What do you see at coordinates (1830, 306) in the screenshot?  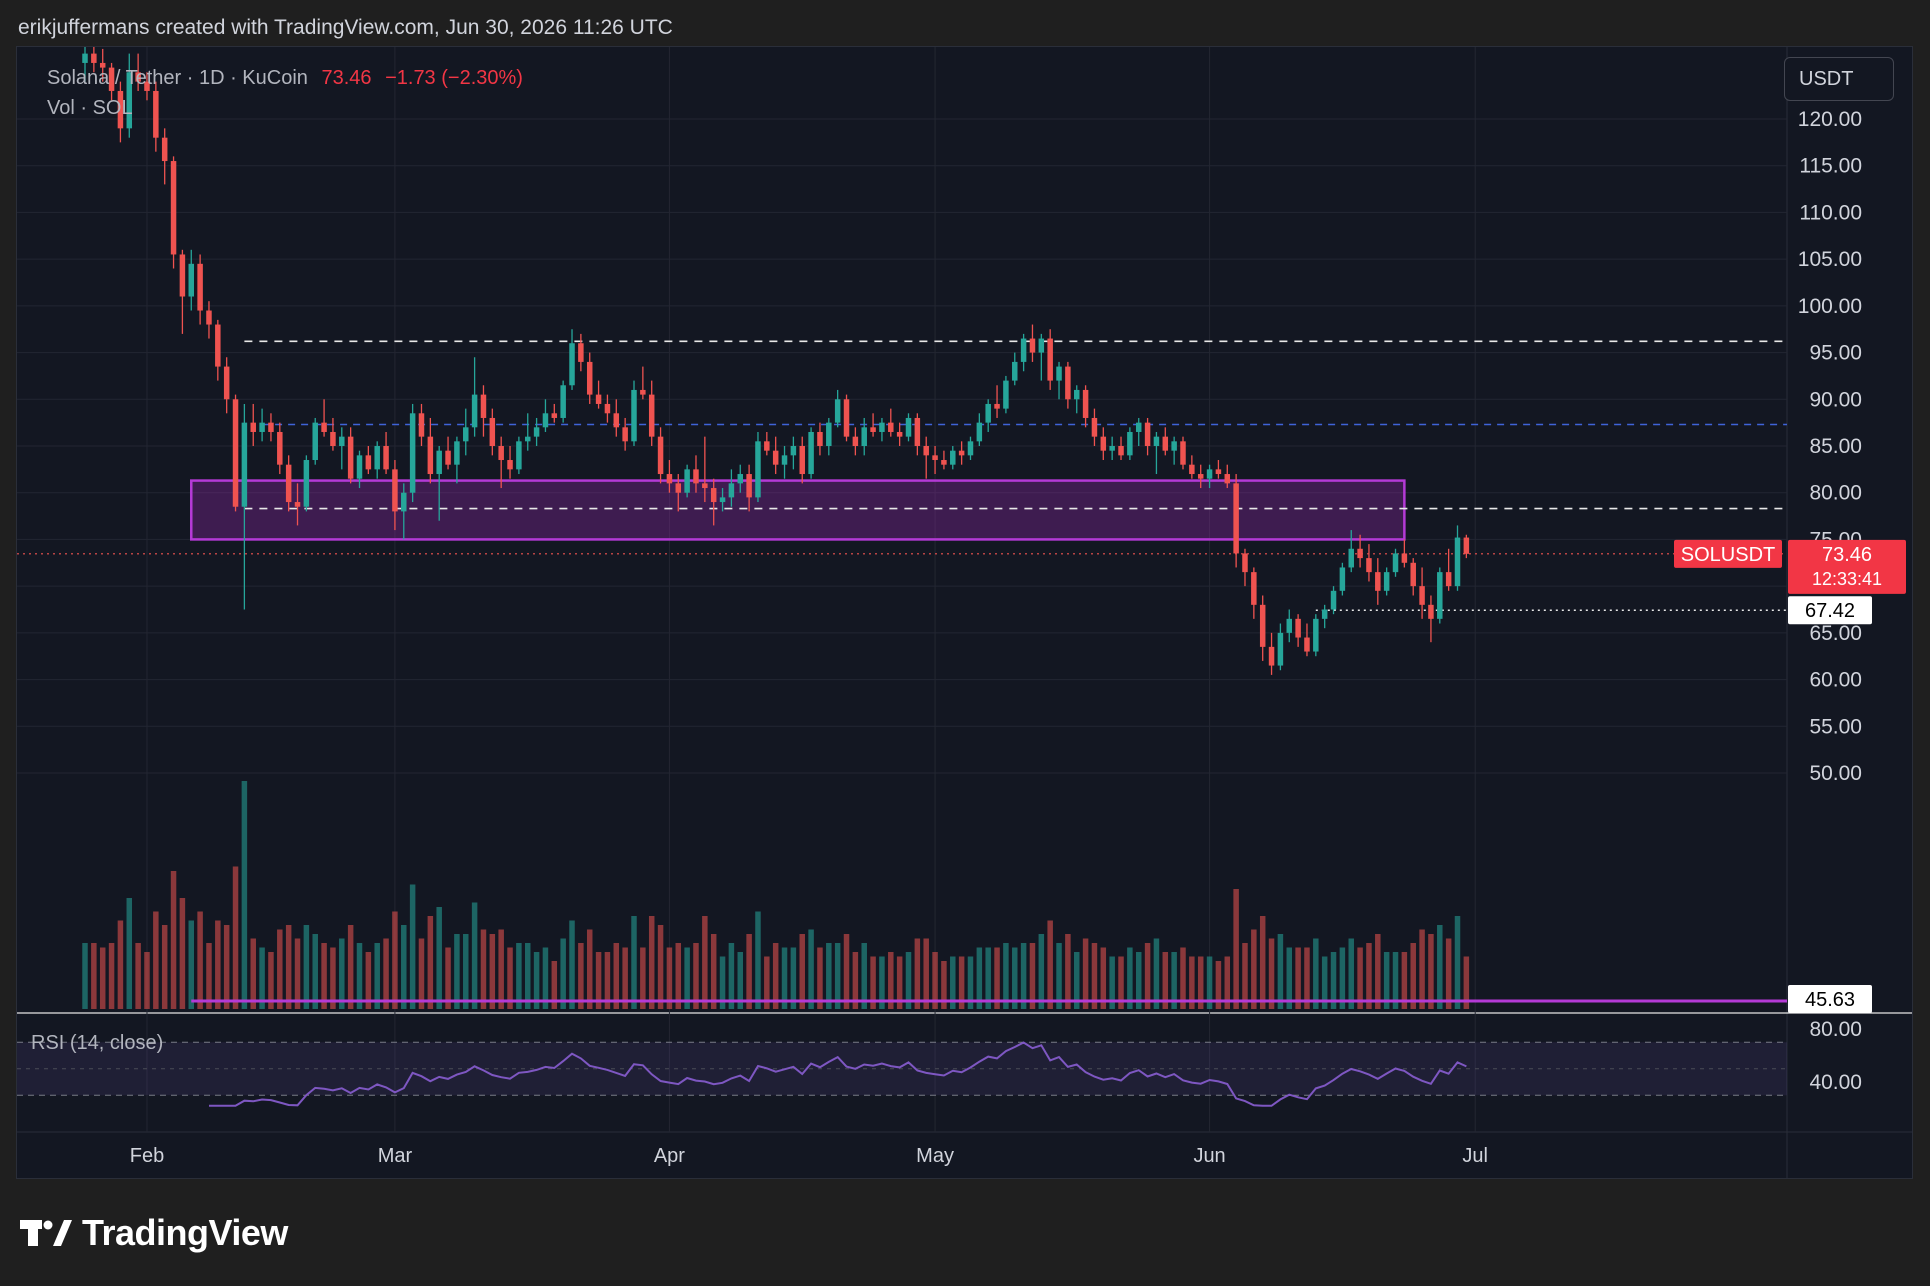 I see `price-tick-label: 100.00` at bounding box center [1830, 306].